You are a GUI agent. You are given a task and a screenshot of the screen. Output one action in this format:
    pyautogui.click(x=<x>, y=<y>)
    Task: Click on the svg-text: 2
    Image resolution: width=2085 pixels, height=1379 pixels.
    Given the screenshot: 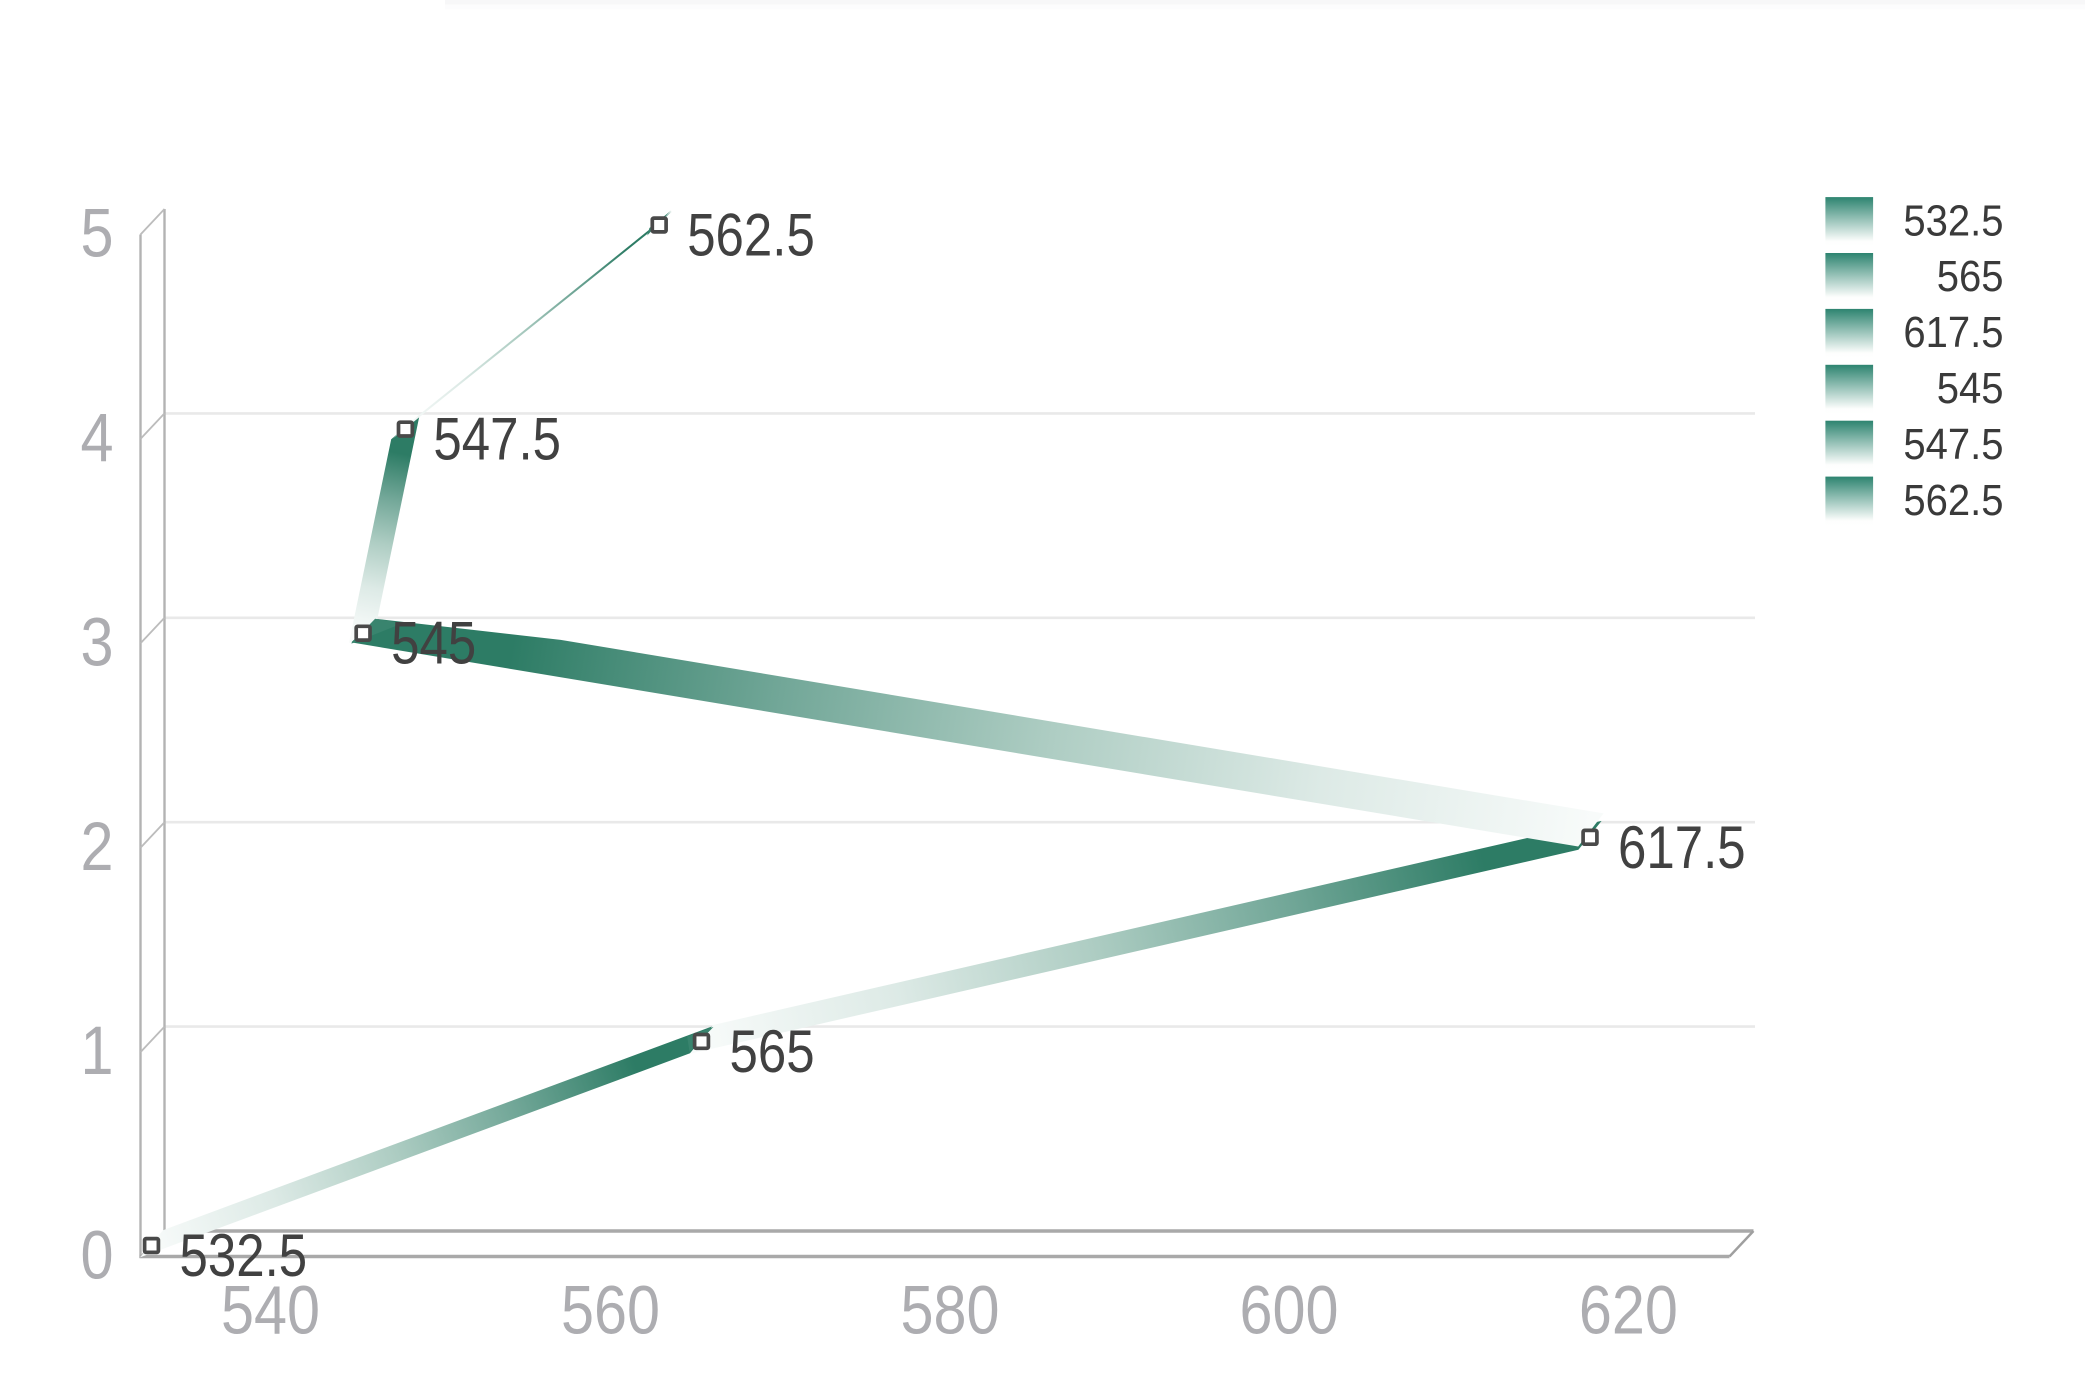 What is the action you would take?
    pyautogui.click(x=96, y=846)
    